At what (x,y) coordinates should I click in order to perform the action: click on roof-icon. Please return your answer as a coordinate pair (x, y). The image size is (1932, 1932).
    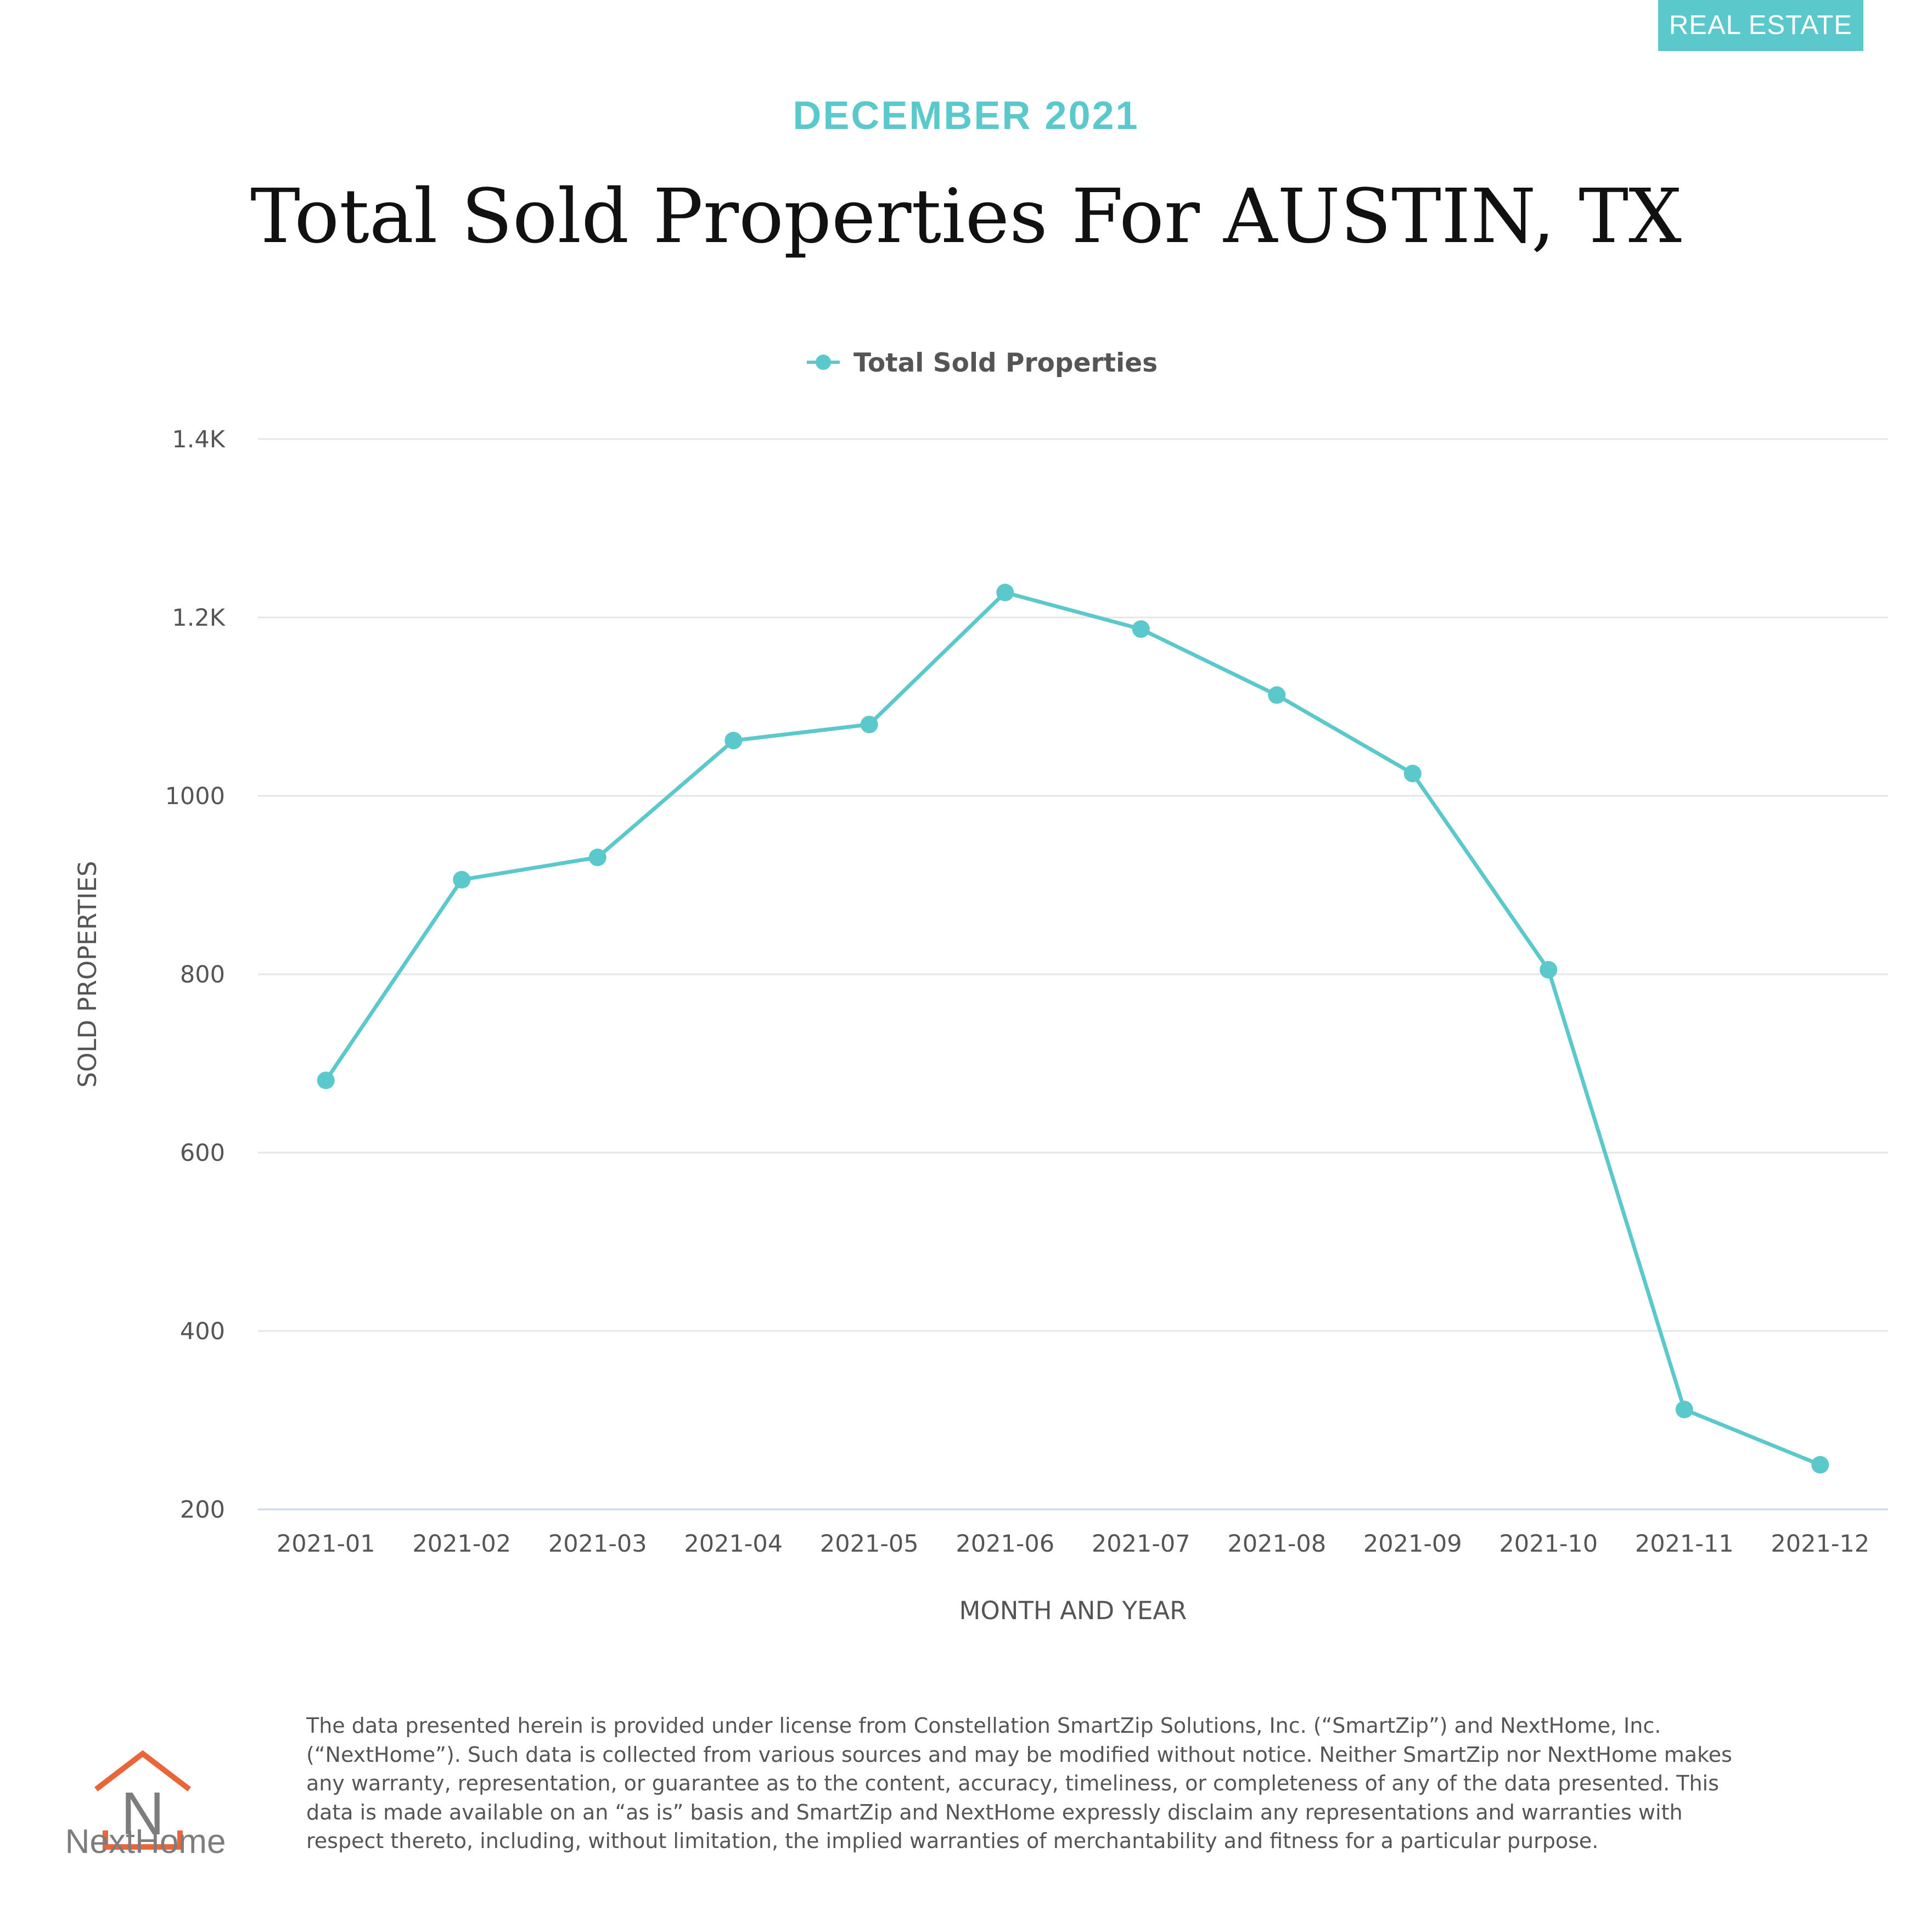
    Looking at the image, I should click on (143, 1770).